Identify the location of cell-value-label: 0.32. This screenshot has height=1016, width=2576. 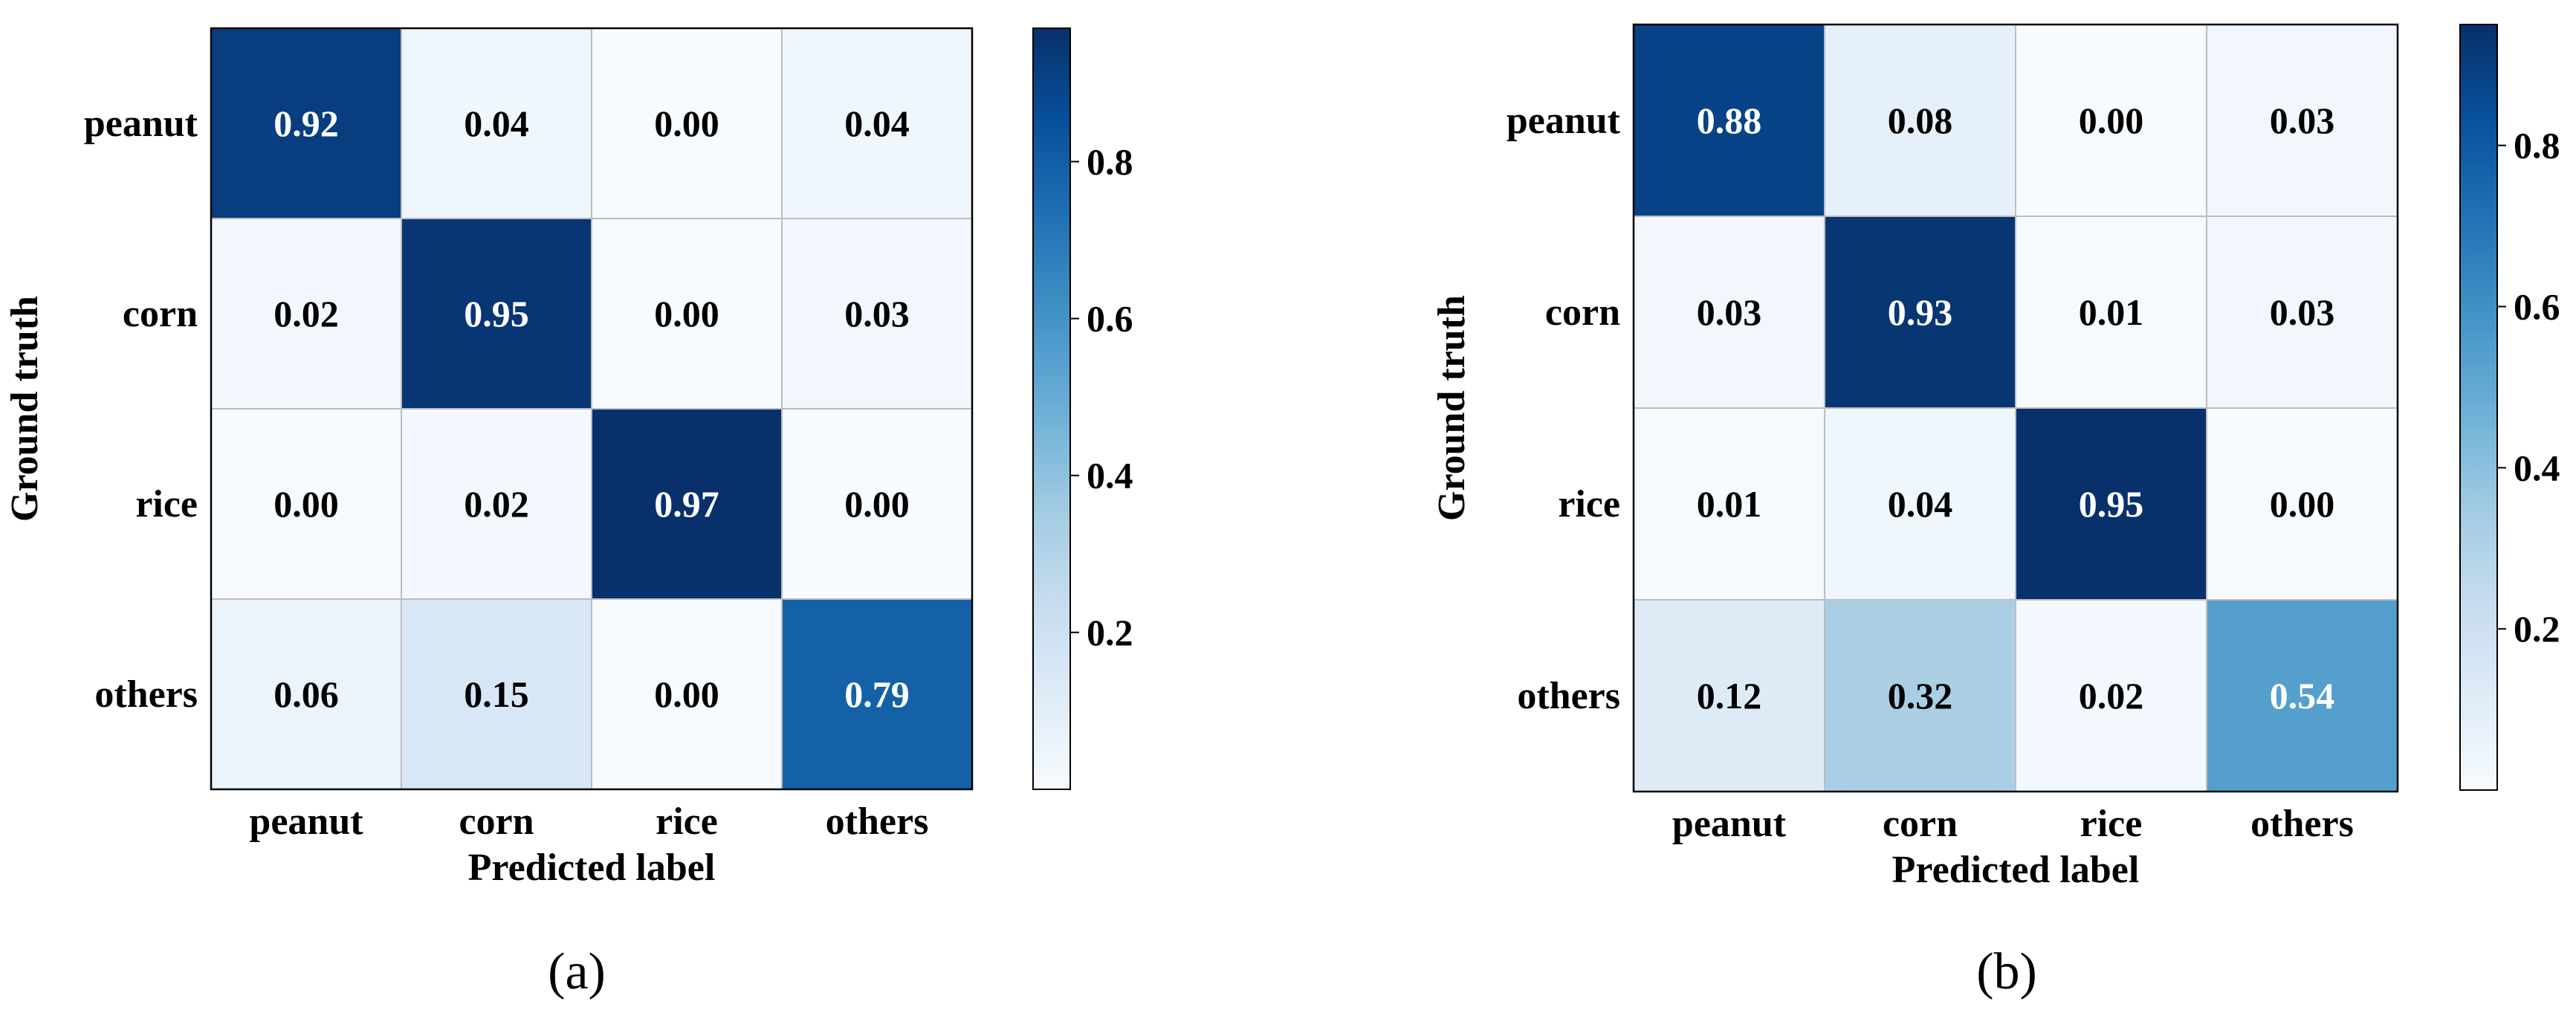
(1920, 696).